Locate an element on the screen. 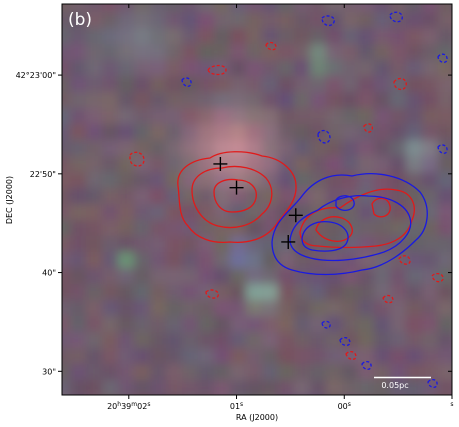 The image size is (459, 427). y-tick-label: 42°23'00" is located at coordinates (36, 75).